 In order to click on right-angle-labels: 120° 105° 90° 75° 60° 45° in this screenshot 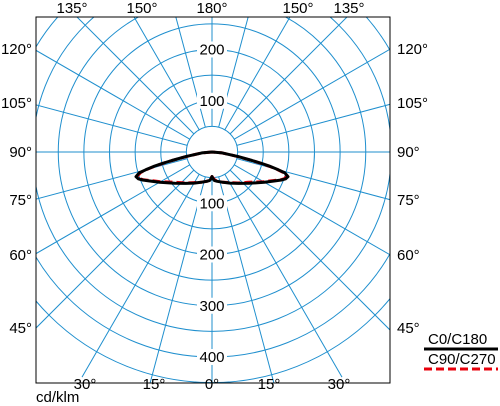, I will do `click(412, 189)`.